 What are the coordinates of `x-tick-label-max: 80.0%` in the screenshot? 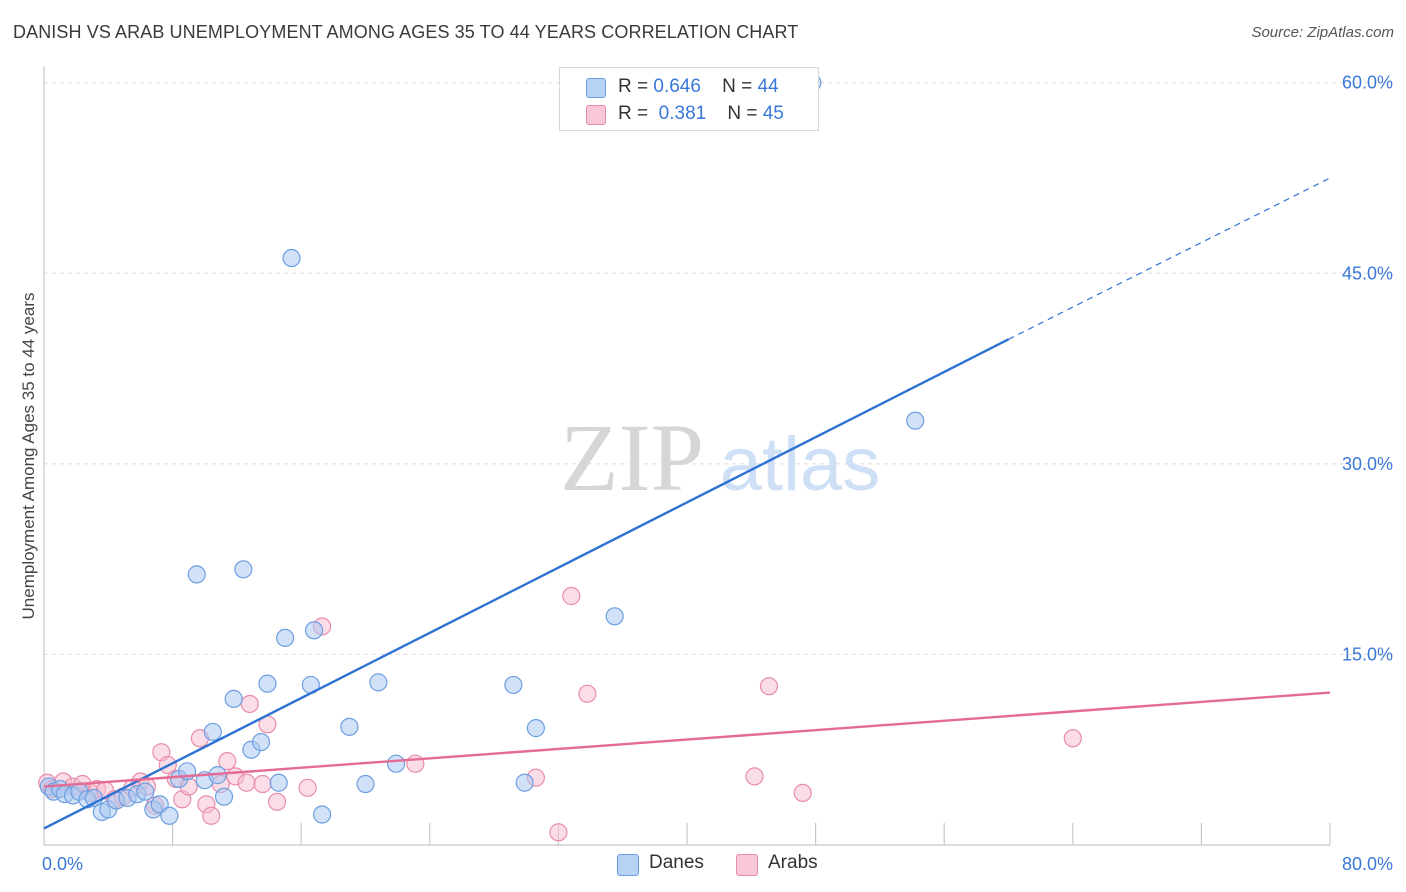 It's located at (1367, 864).